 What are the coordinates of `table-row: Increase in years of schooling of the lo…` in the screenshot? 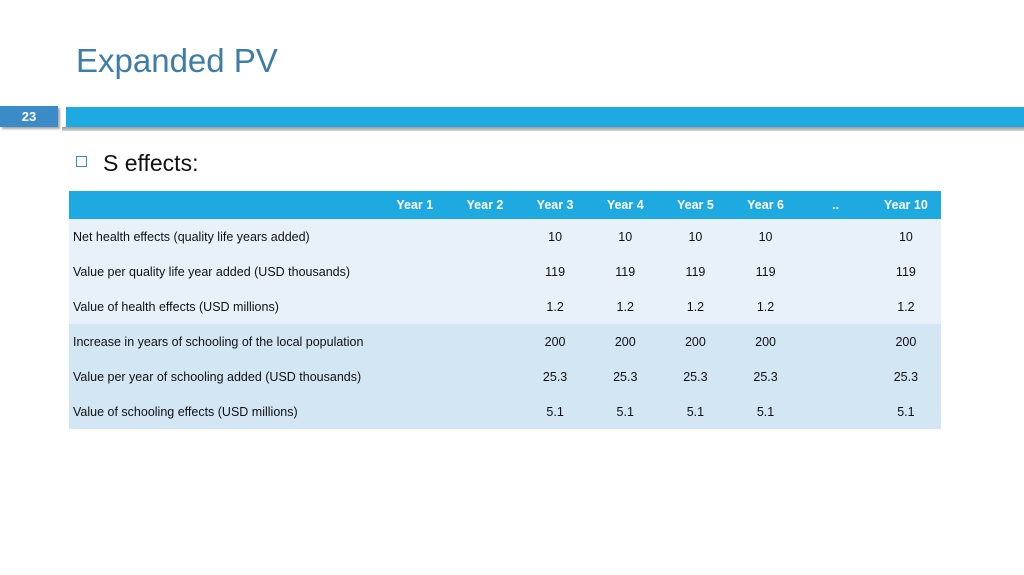 It's located at (505, 341).